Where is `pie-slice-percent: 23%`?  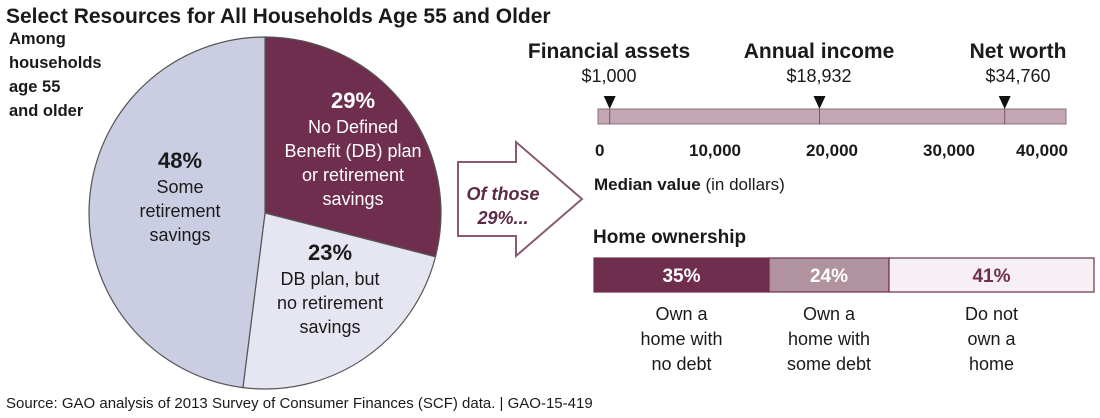
pie-slice-percent: 23% is located at coordinates (330, 252).